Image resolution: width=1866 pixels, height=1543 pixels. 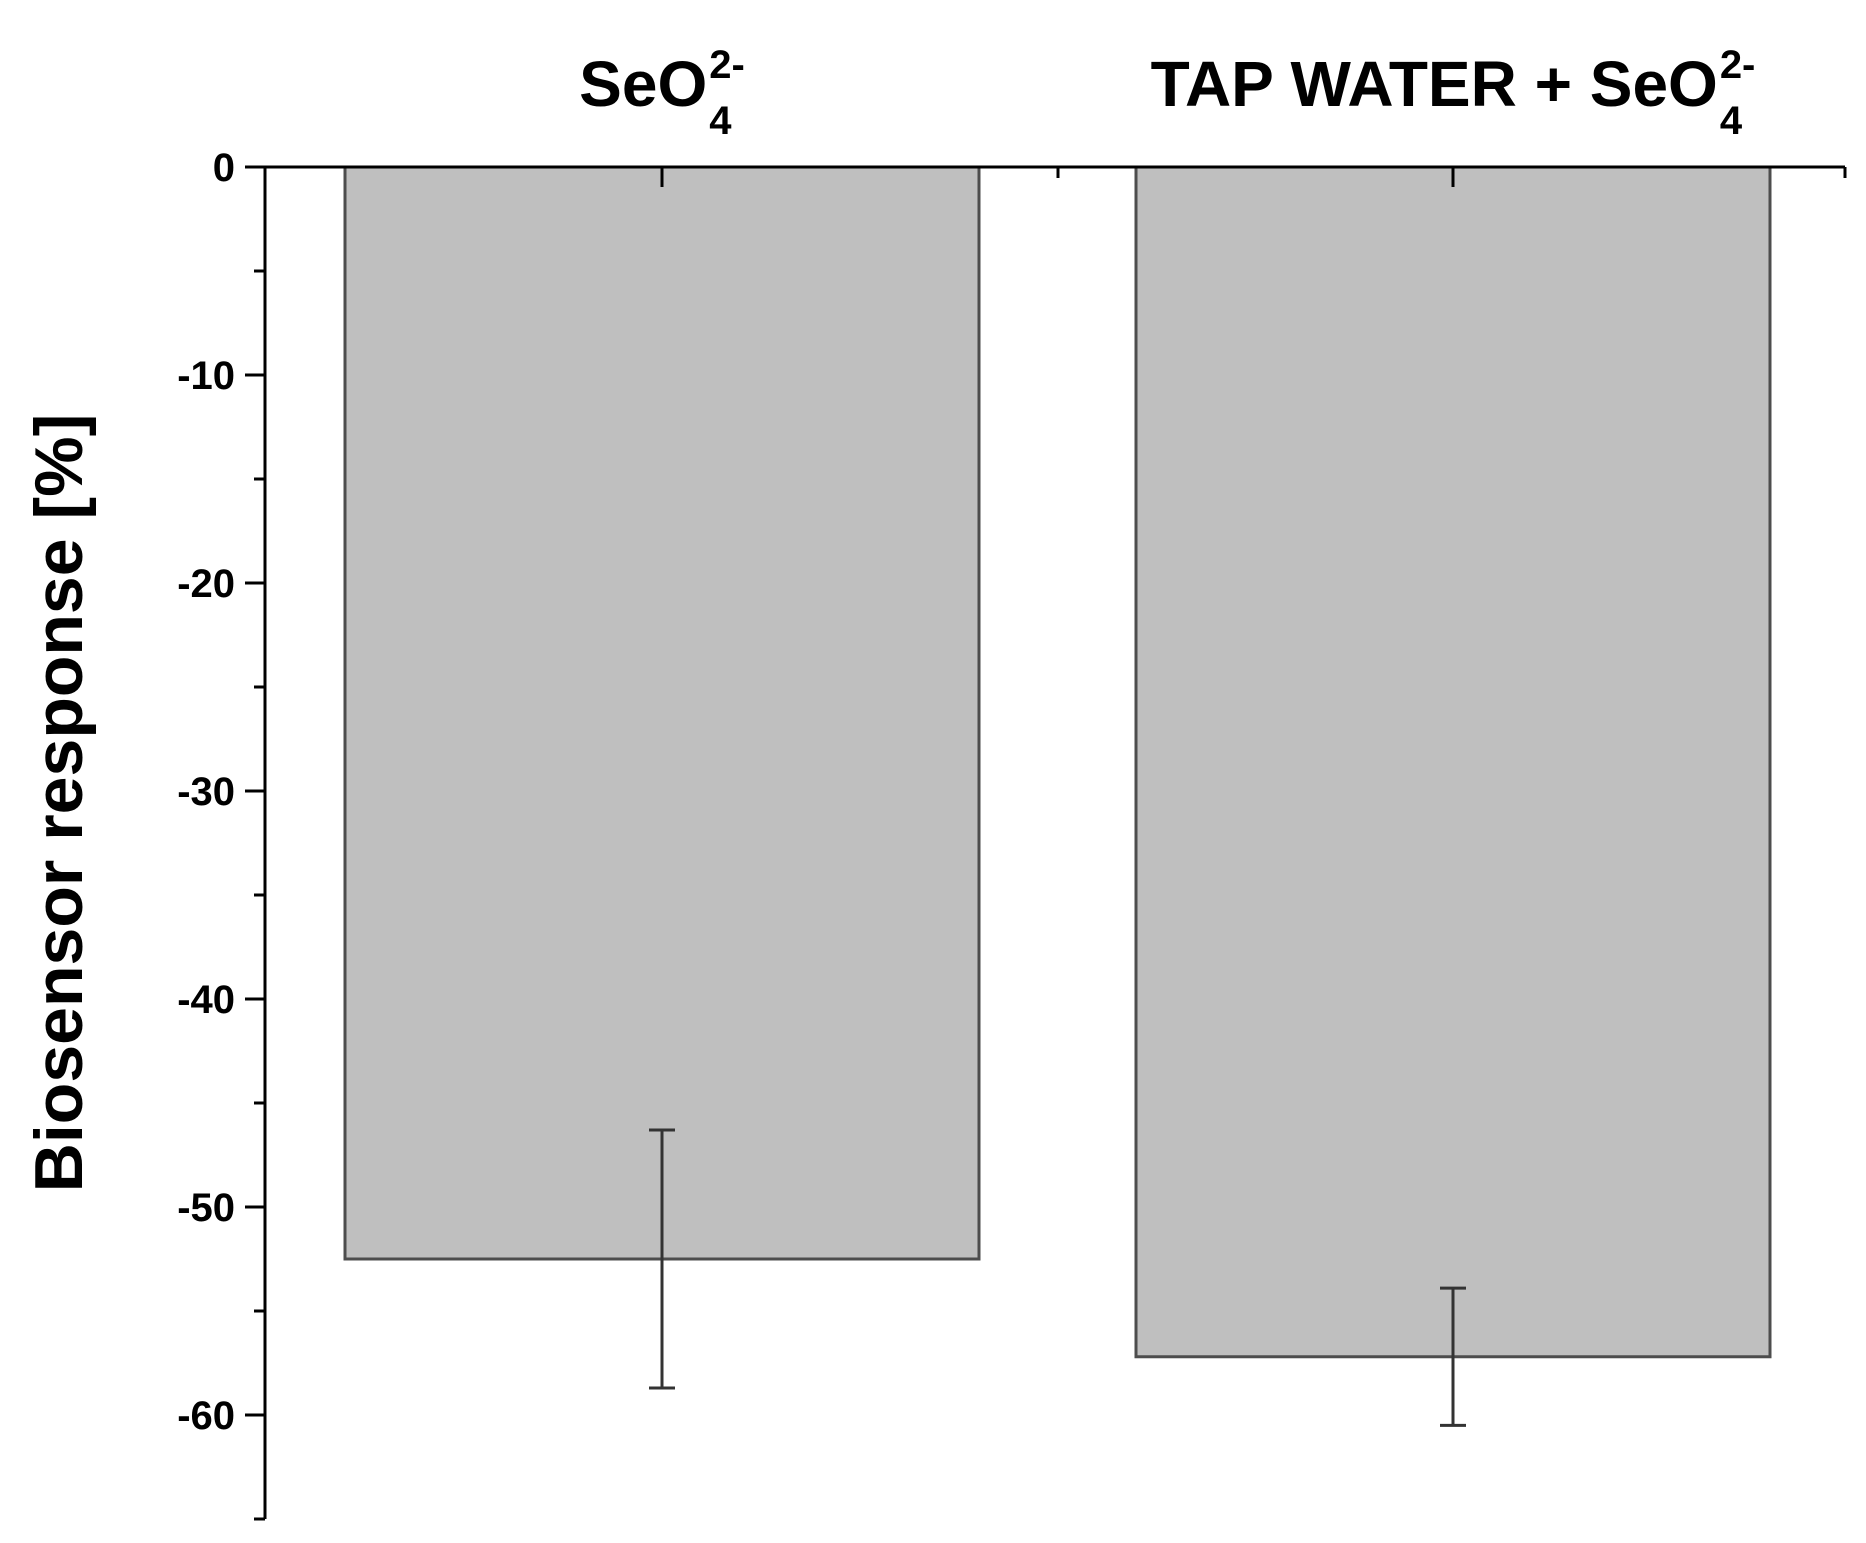 I want to click on error-bars-layer, so click(x=1057, y=1277).